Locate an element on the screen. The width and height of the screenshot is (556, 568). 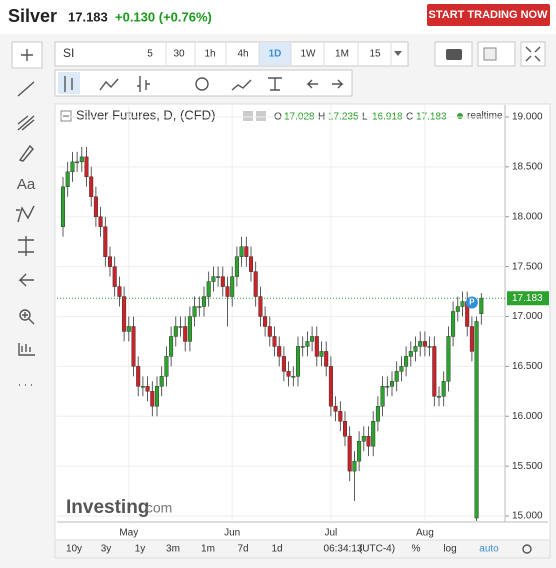
event-marker is located at coordinates (471, 302).